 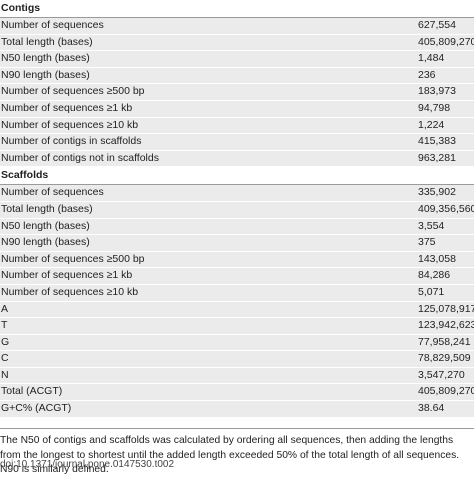 What do you see at coordinates (21, 8) in the screenshot?
I see `section-title: Contigs` at bounding box center [21, 8].